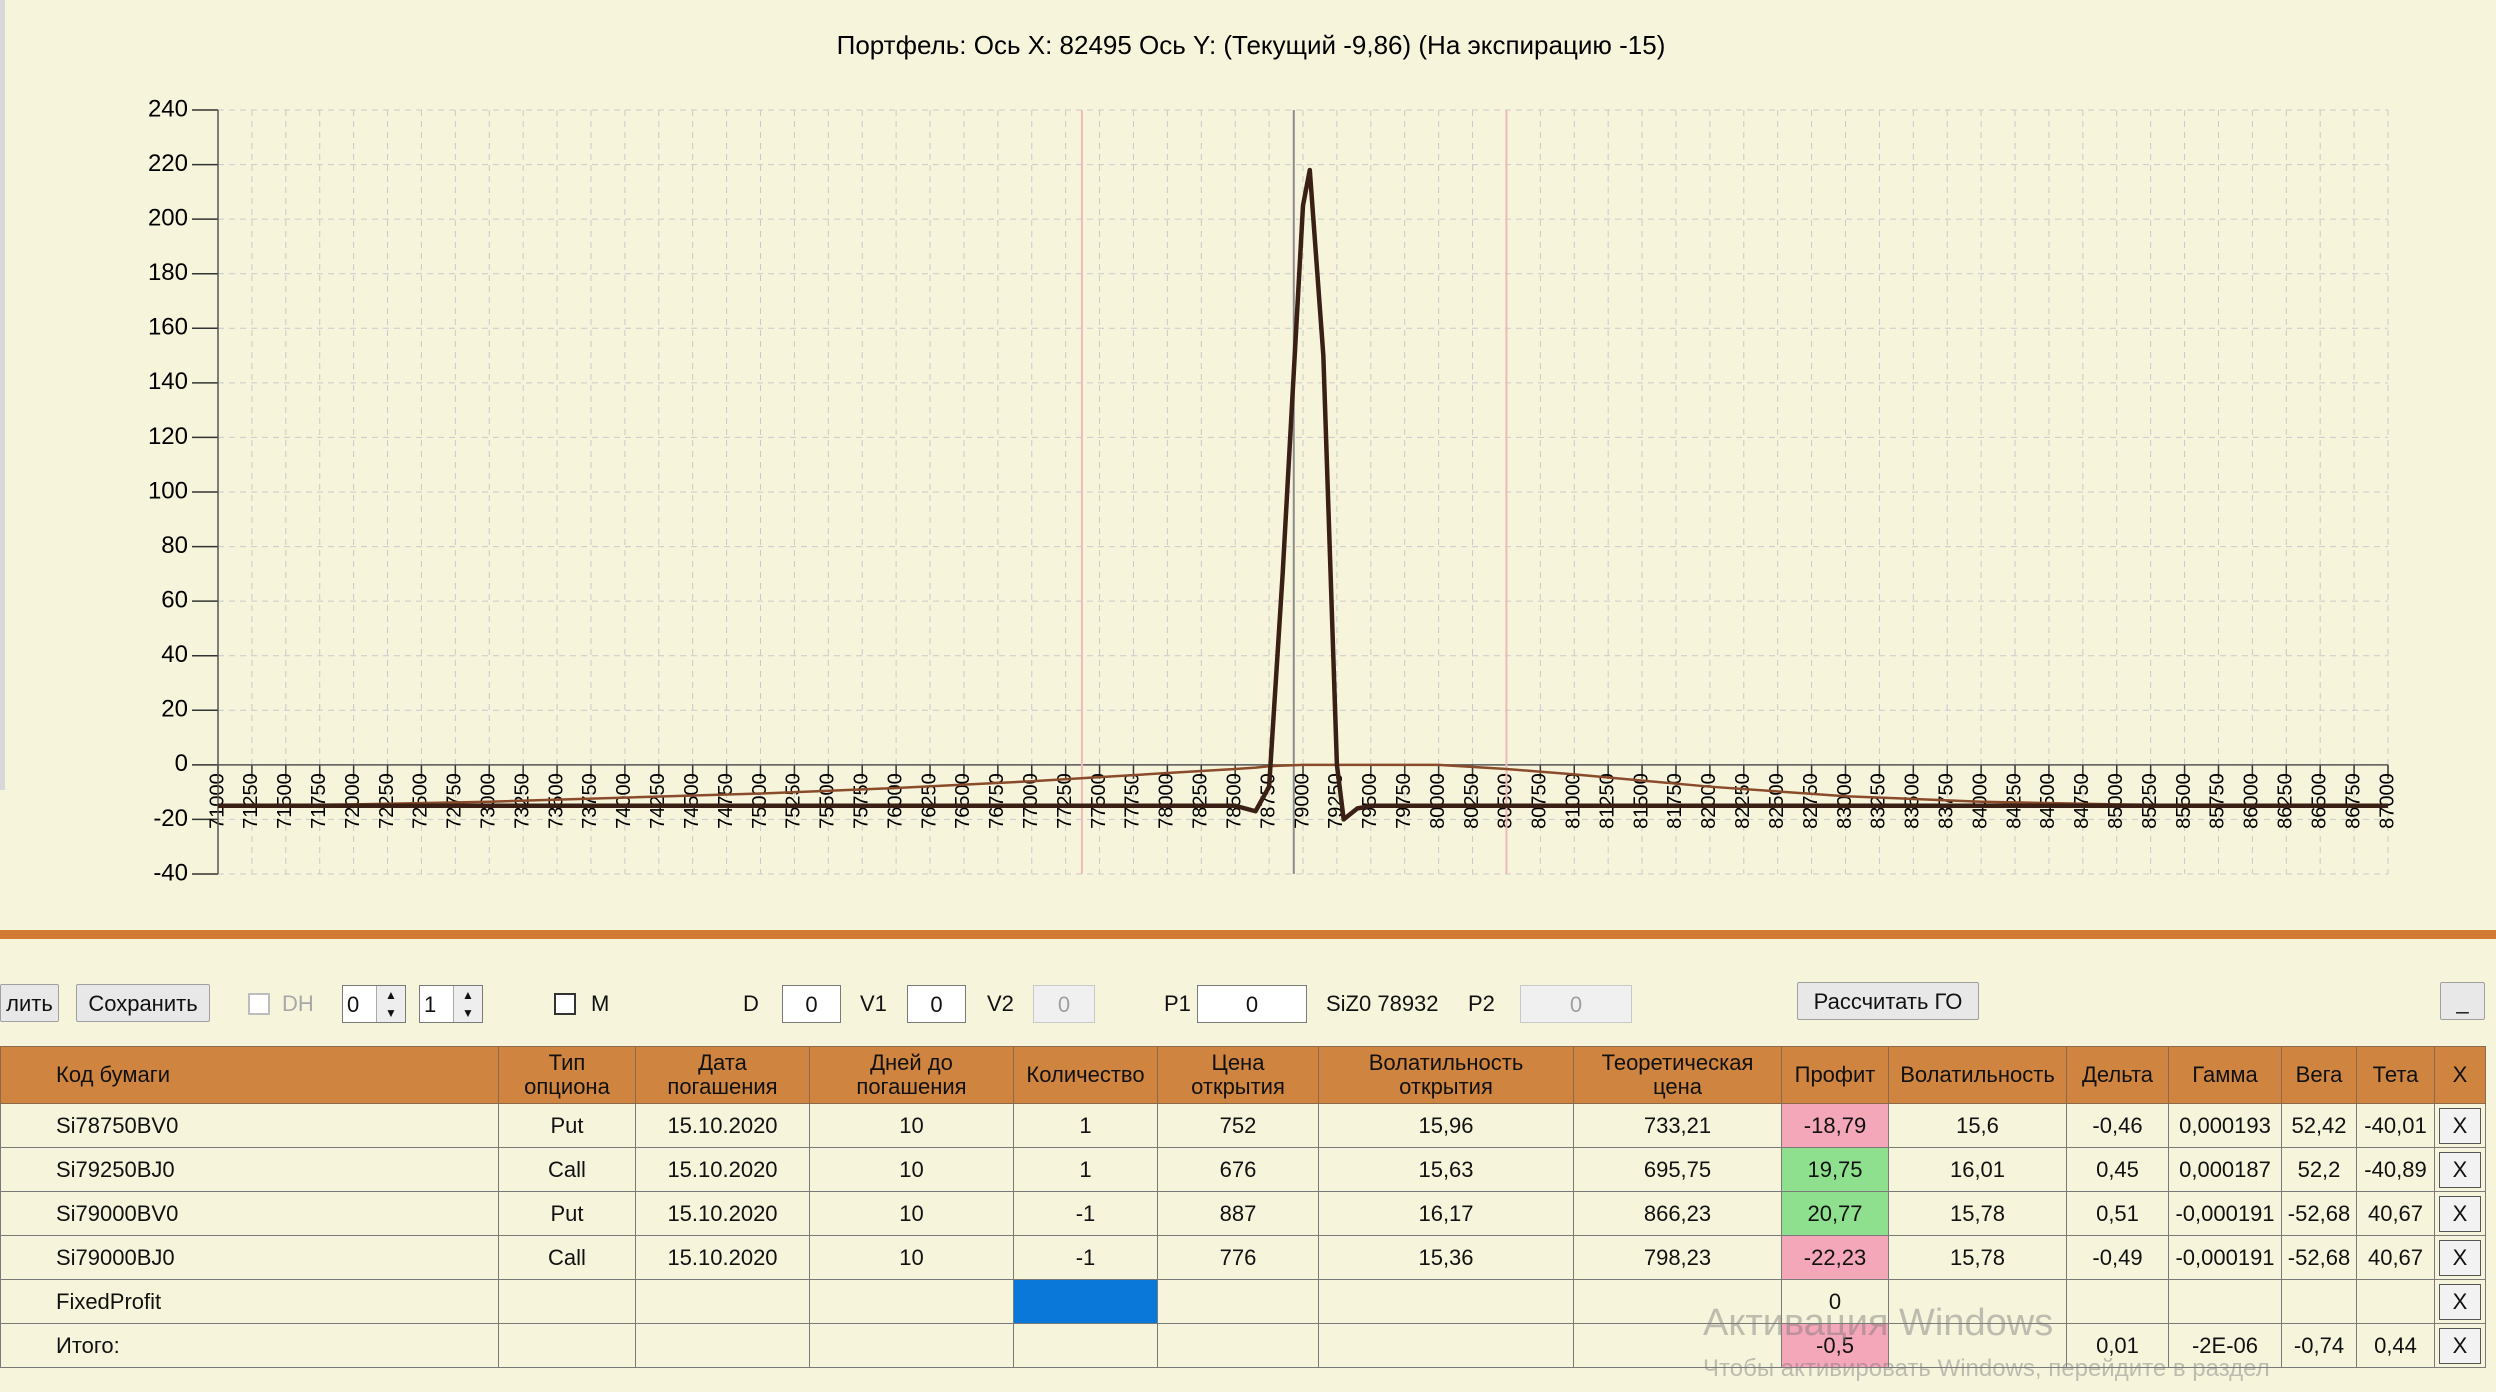 This screenshot has height=1392, width=2496. I want to click on table-cell: Put, so click(567, 1213).